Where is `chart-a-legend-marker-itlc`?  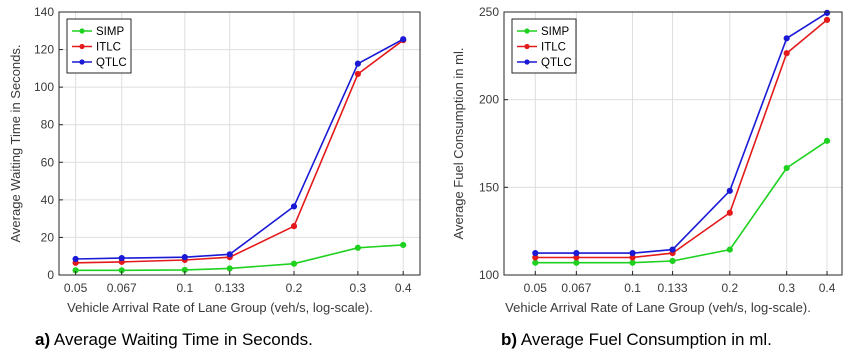
chart-a-legend-marker-itlc is located at coordinates (82, 46).